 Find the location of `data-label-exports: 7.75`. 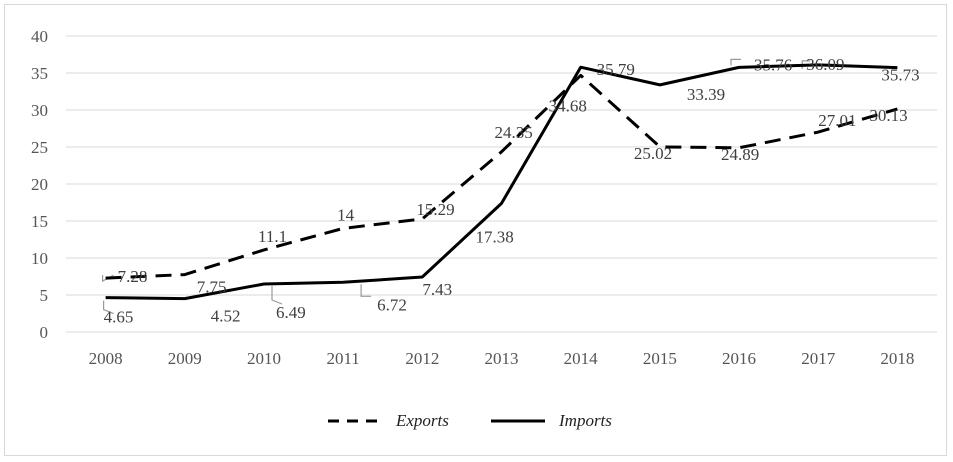

data-label-exports: 7.75 is located at coordinates (212, 287).